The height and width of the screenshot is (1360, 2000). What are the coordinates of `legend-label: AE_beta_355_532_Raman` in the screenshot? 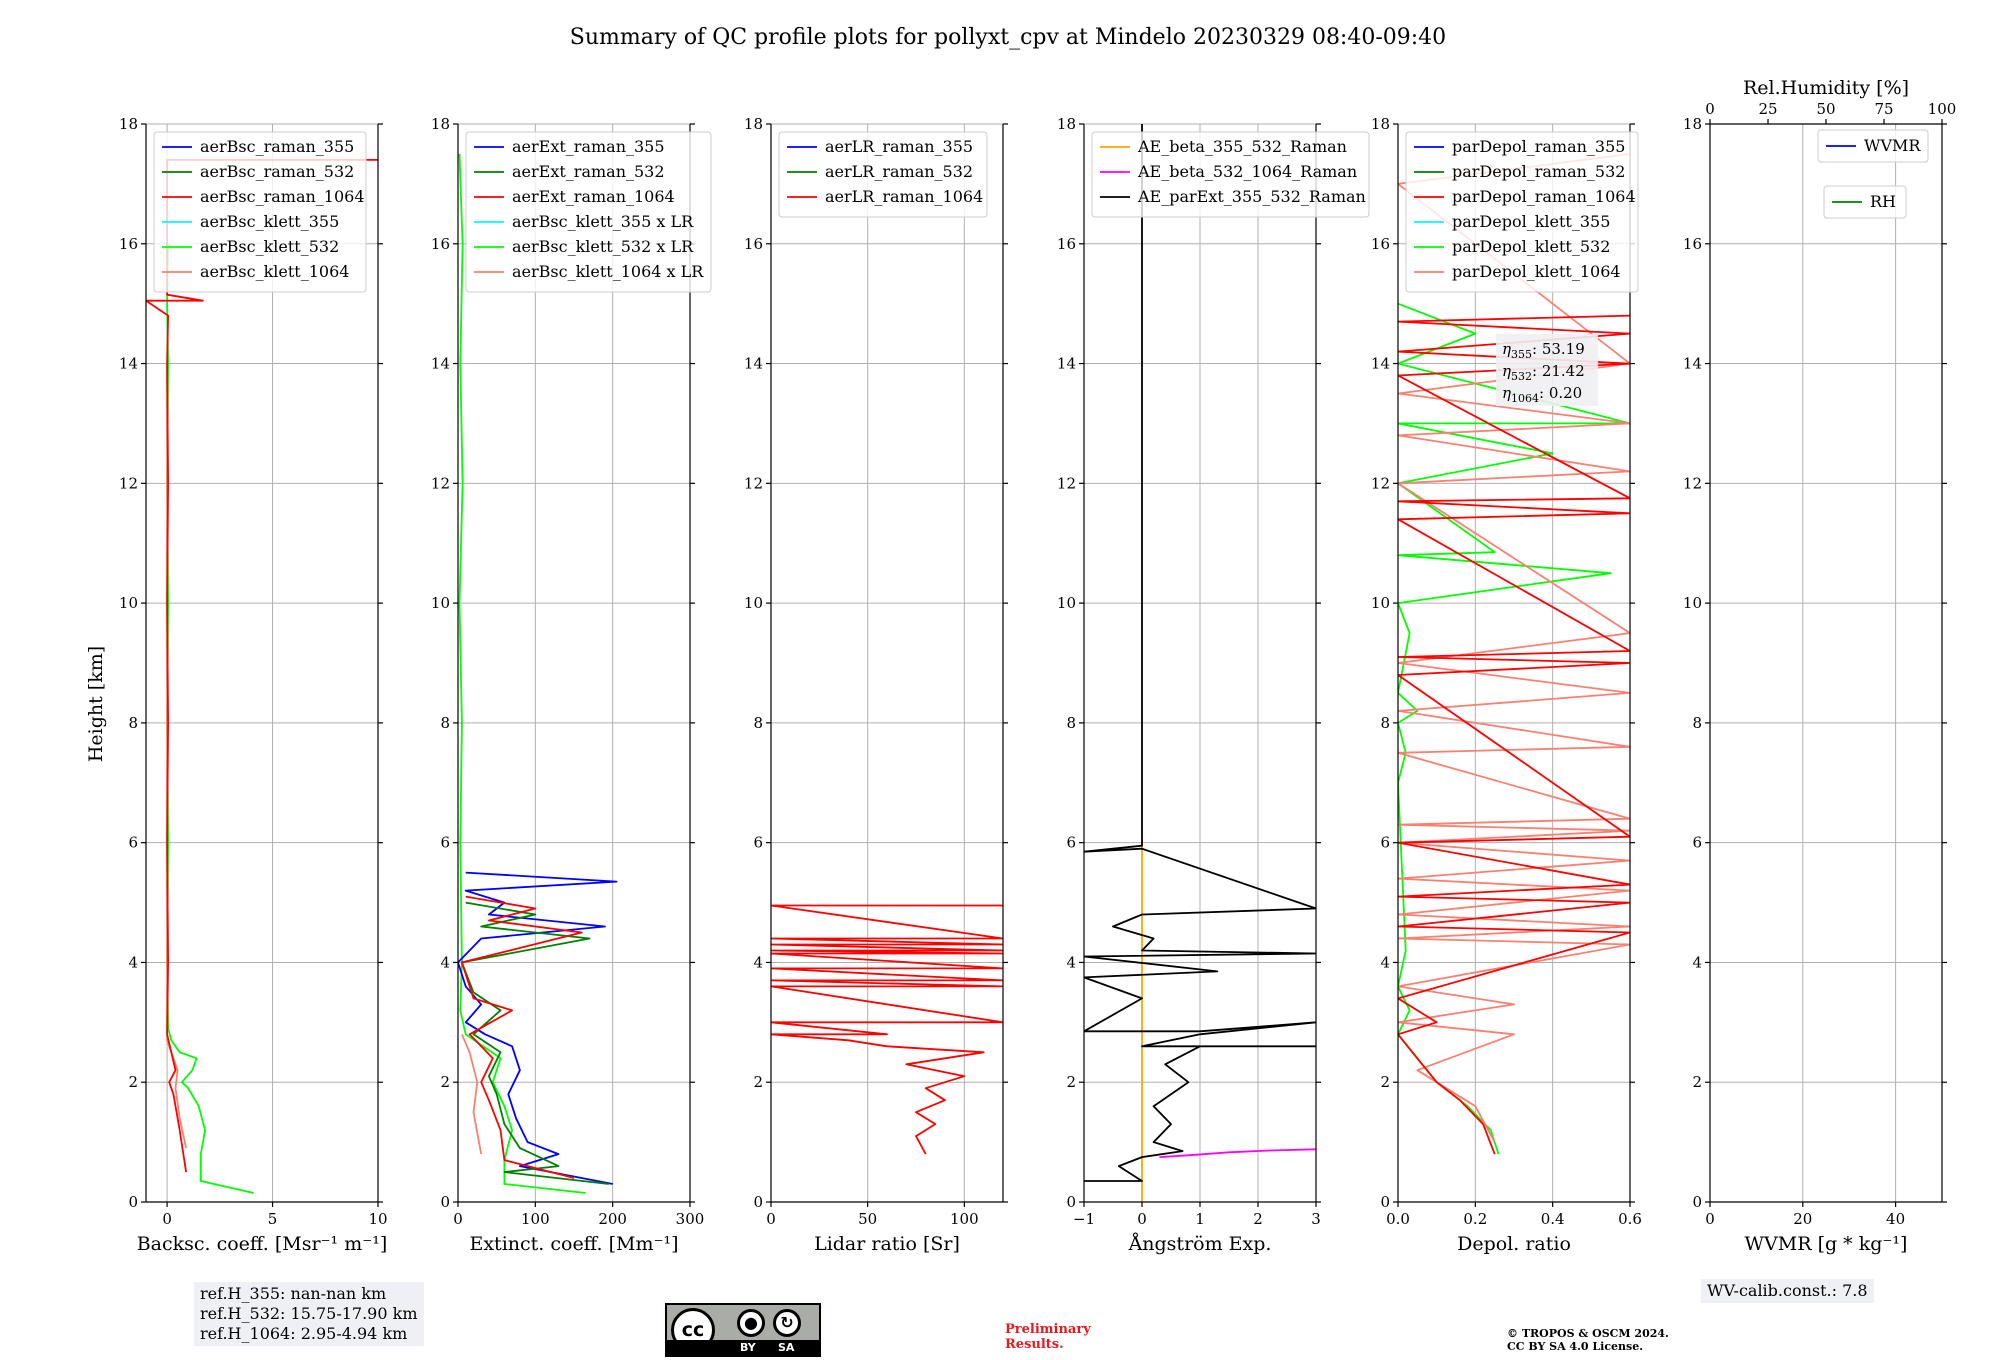 It's located at (1242, 146).